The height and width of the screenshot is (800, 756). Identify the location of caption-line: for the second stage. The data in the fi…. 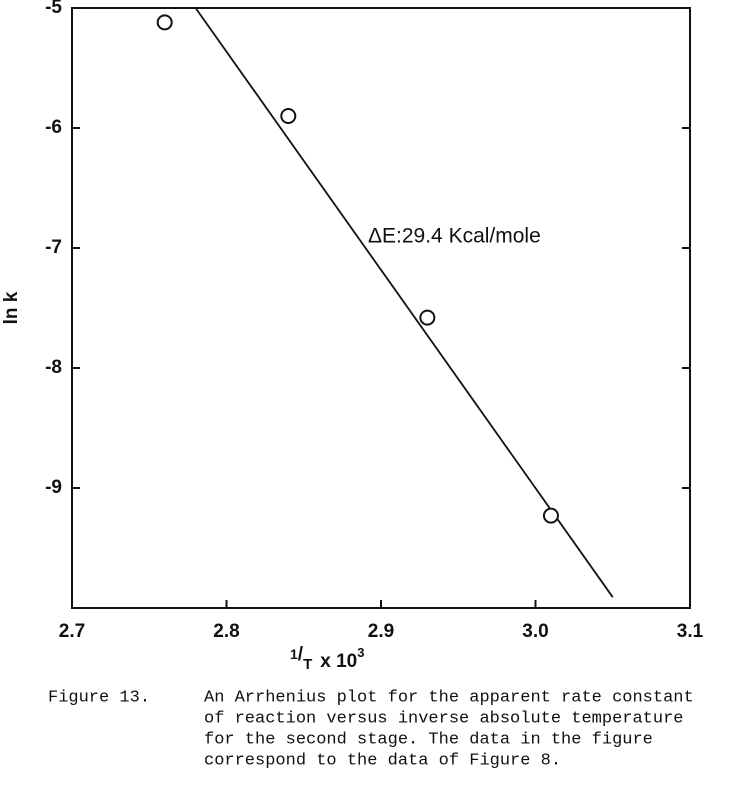
(428, 739).